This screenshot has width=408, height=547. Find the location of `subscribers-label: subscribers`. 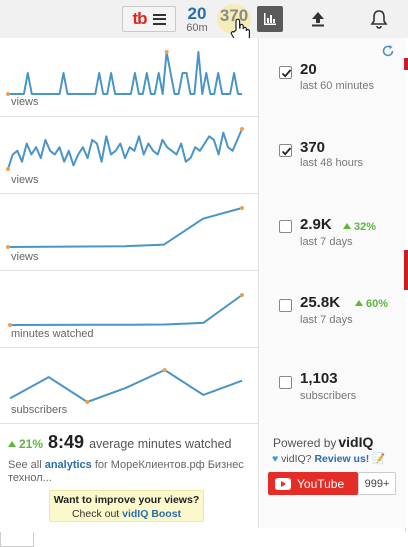

subscribers-label: subscribers is located at coordinates (328, 396).